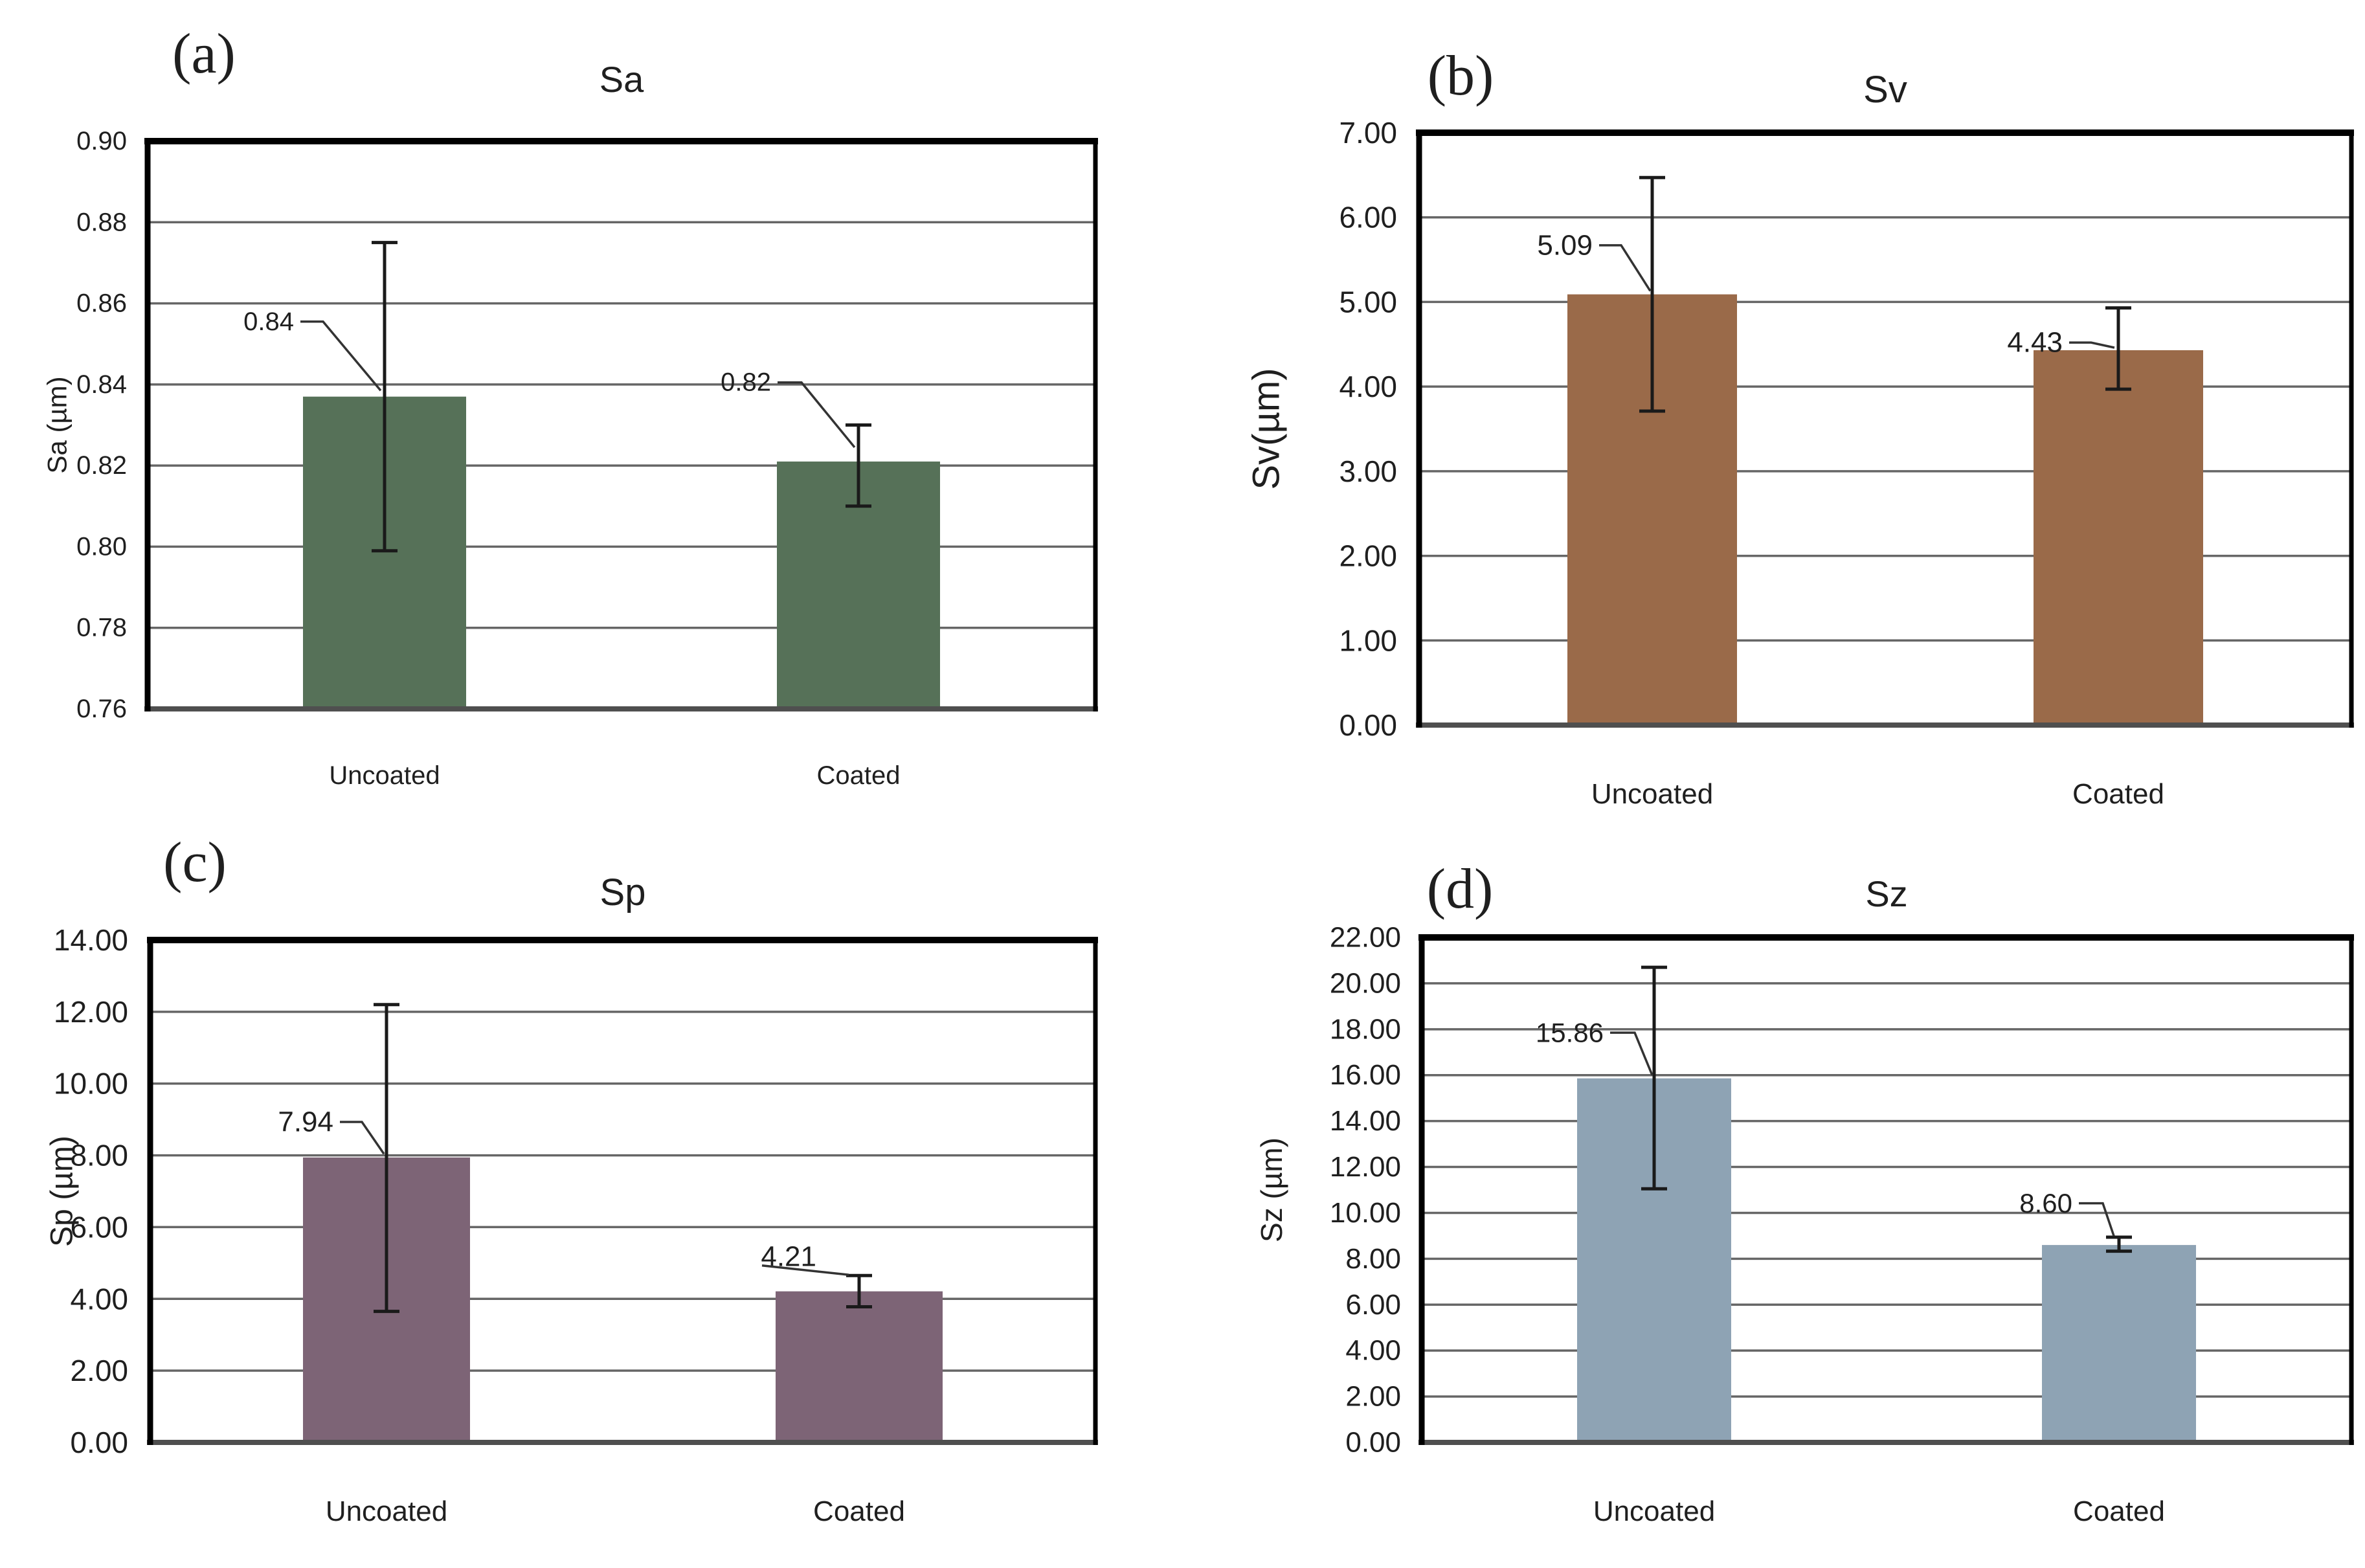  I want to click on y-tick-label: 5.00, so click(1368, 302).